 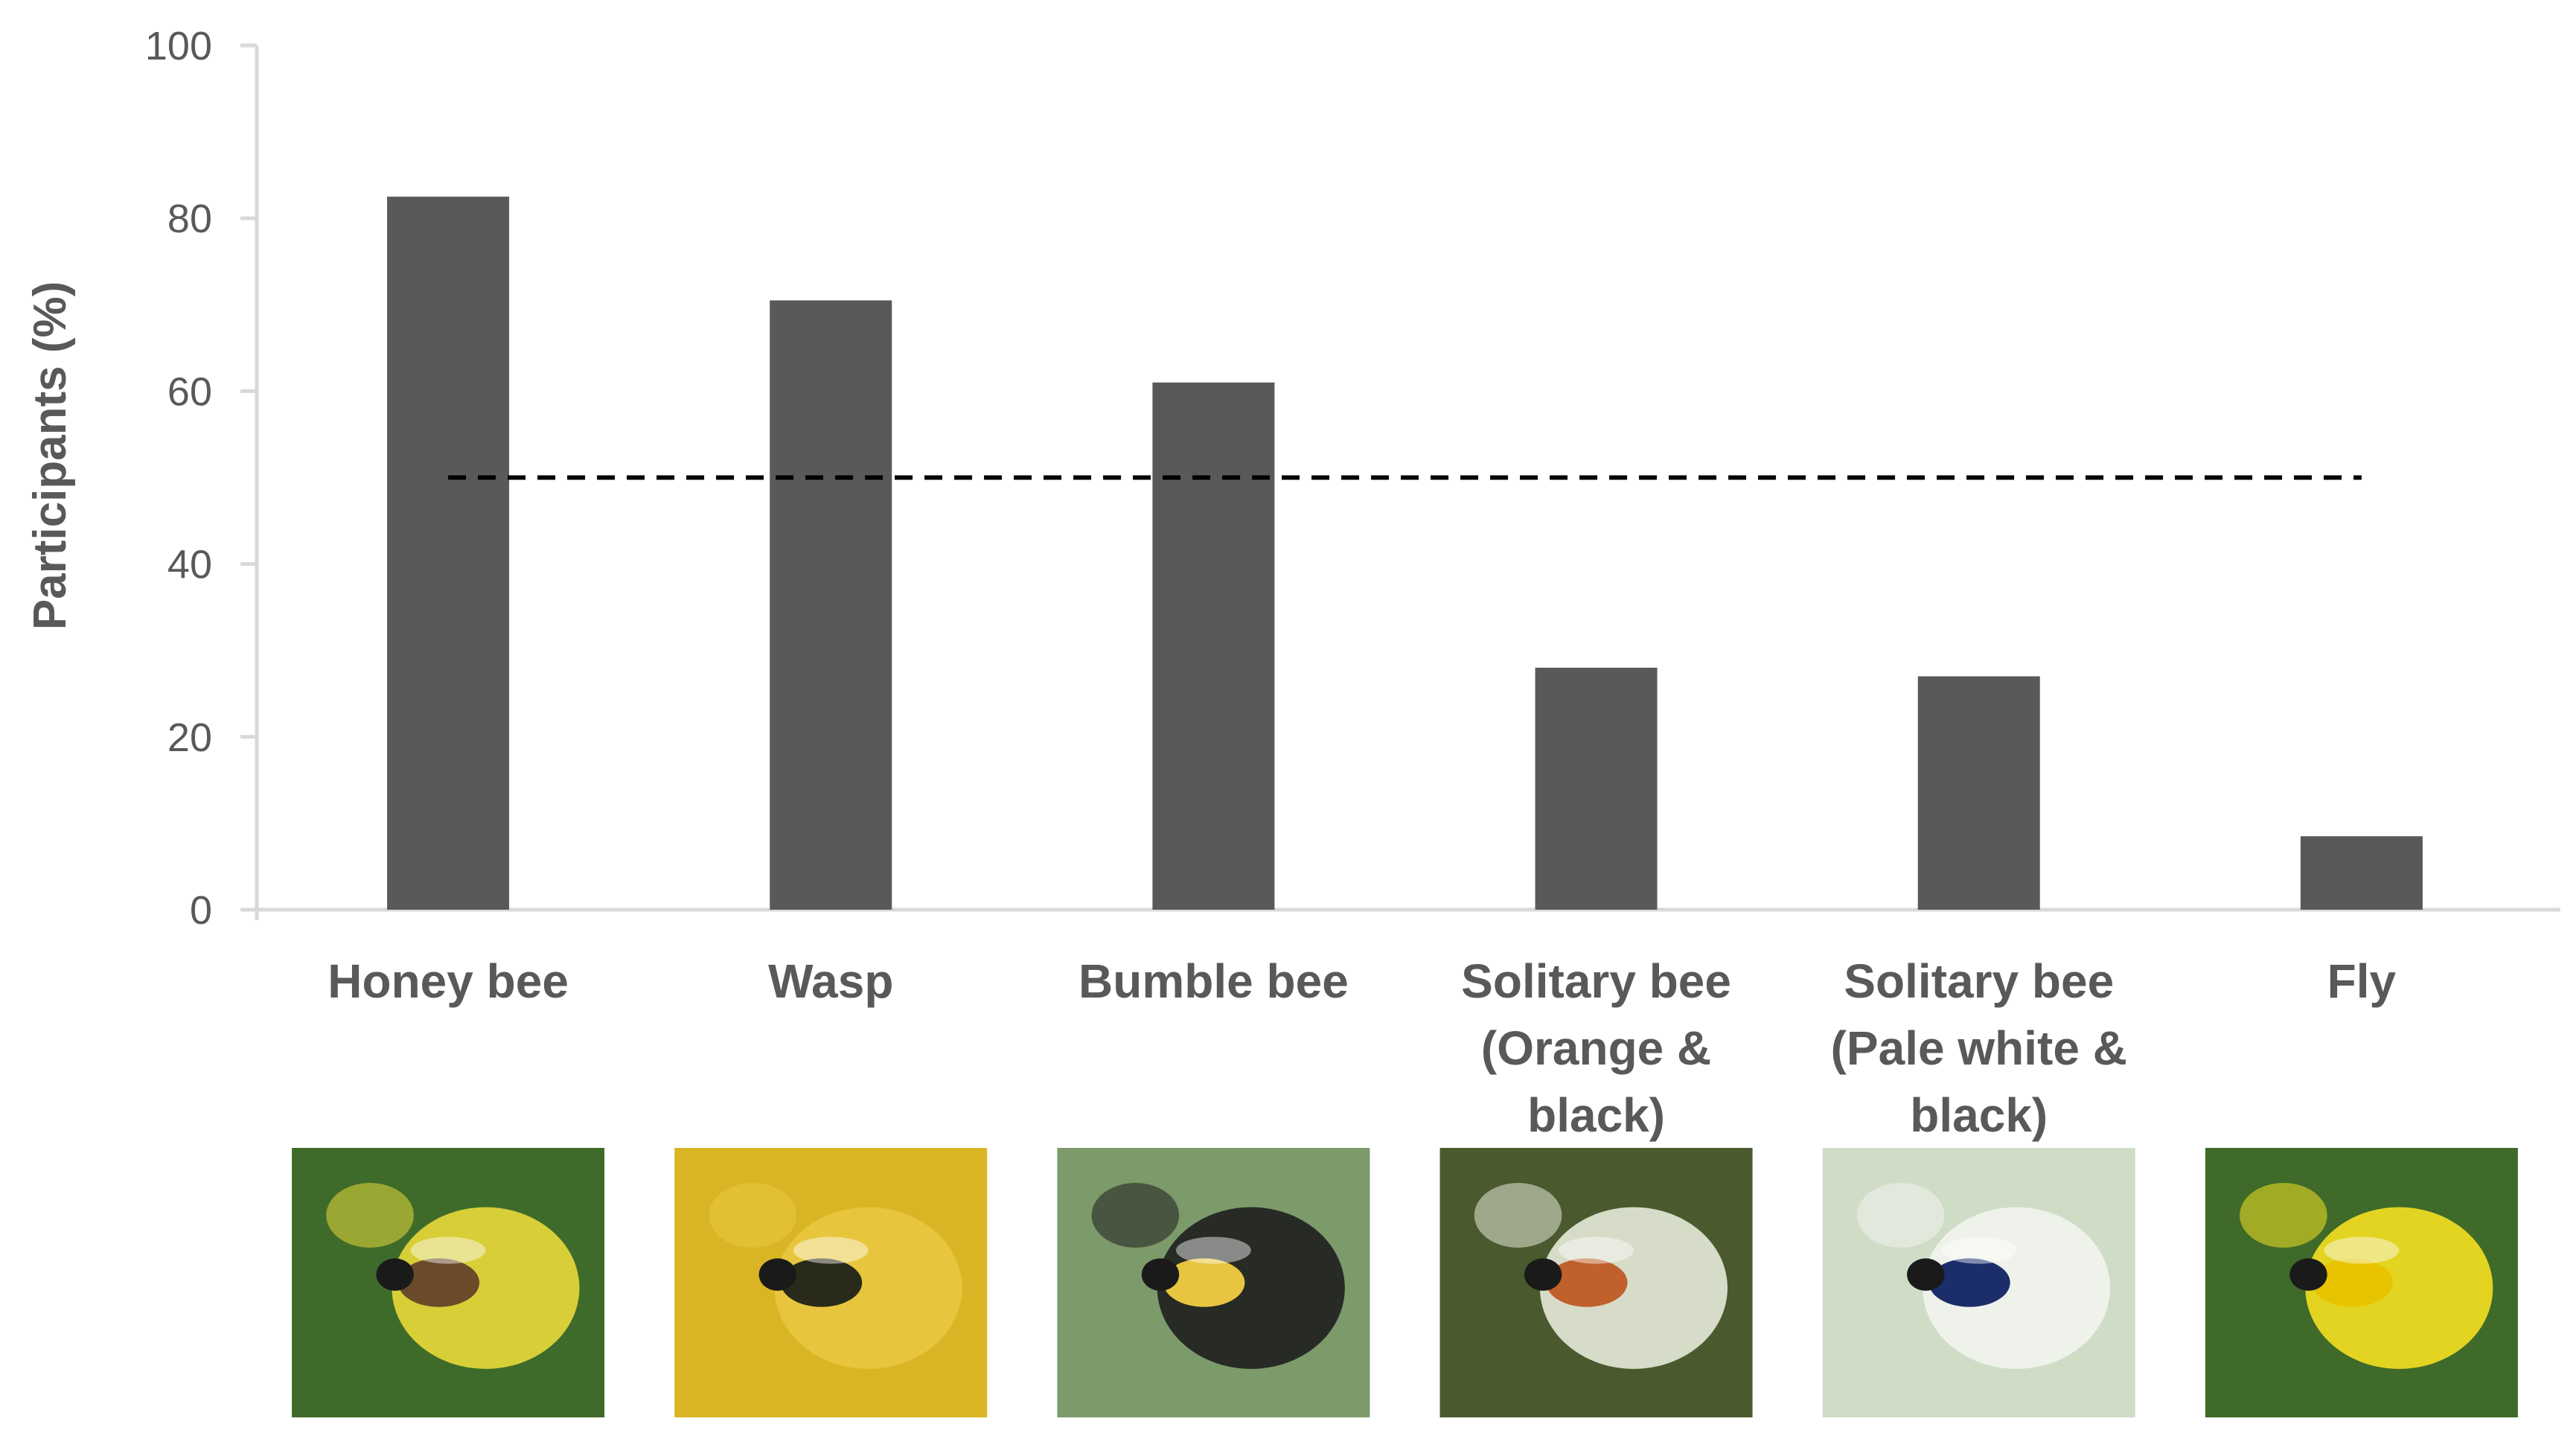 What do you see at coordinates (201, 478) in the screenshot?
I see `y-tick-labels: 0 20 40 60 80 100` at bounding box center [201, 478].